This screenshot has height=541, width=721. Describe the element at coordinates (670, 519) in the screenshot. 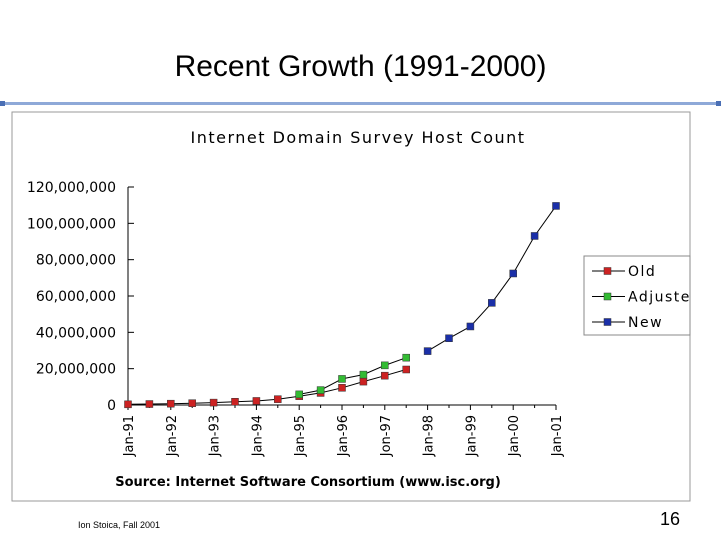

I see `page-number: 16` at that location.